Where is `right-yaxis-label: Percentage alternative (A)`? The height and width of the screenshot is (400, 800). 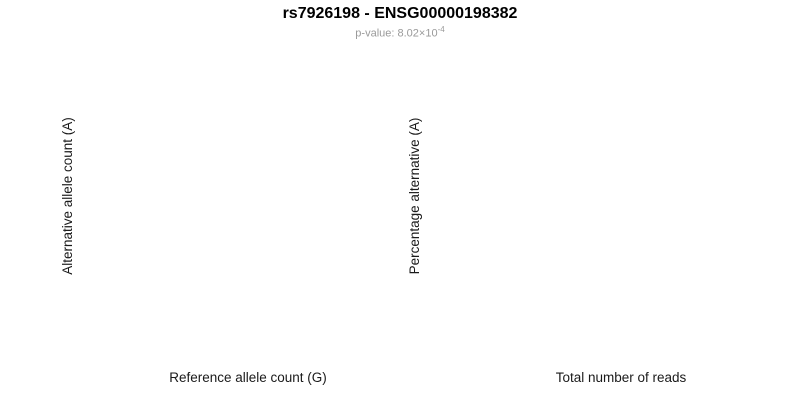
right-yaxis-label: Percentage alternative (A) is located at coordinates (414, 196).